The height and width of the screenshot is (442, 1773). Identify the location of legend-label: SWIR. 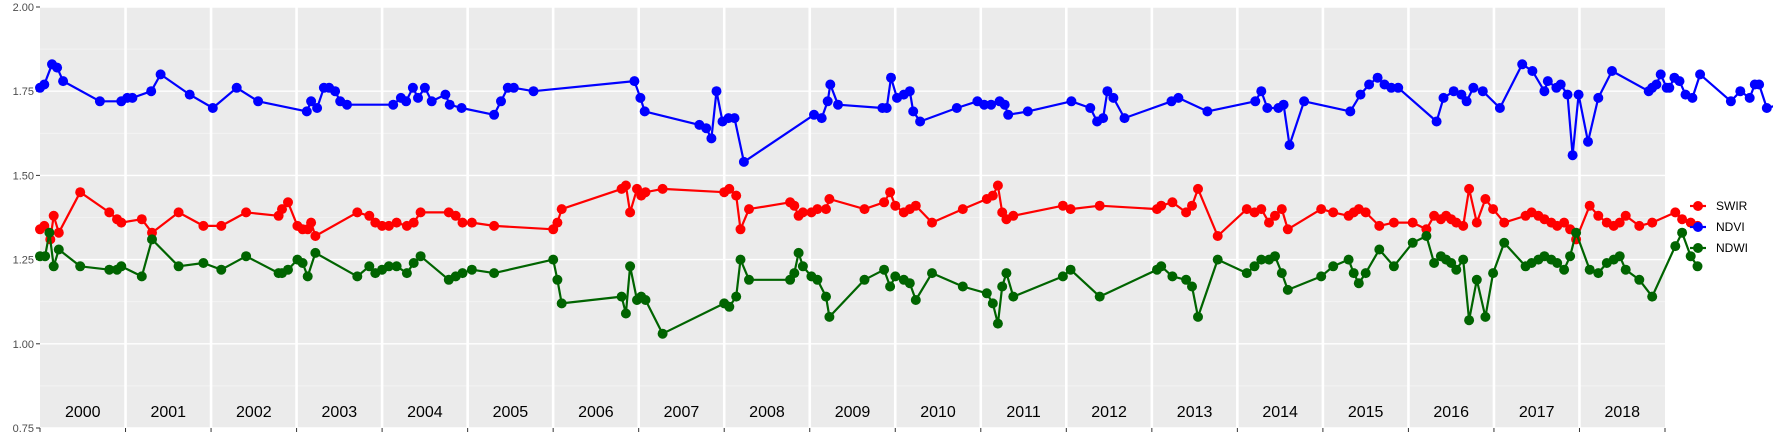
(1732, 206).